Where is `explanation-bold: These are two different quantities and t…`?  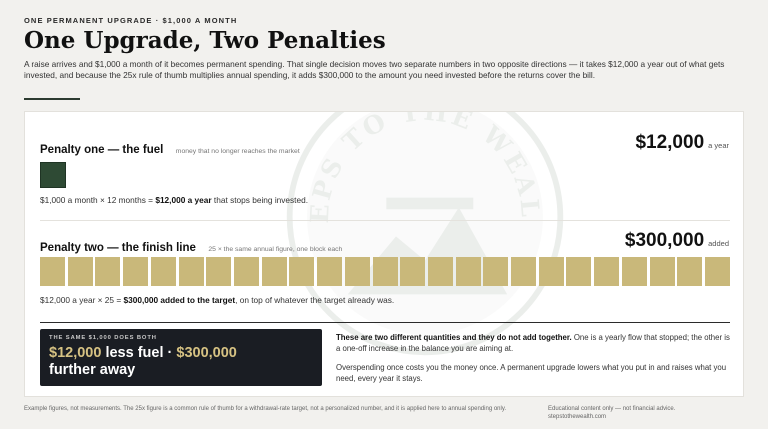
explanation-bold: These are two different quantities and t… is located at coordinates (454, 337).